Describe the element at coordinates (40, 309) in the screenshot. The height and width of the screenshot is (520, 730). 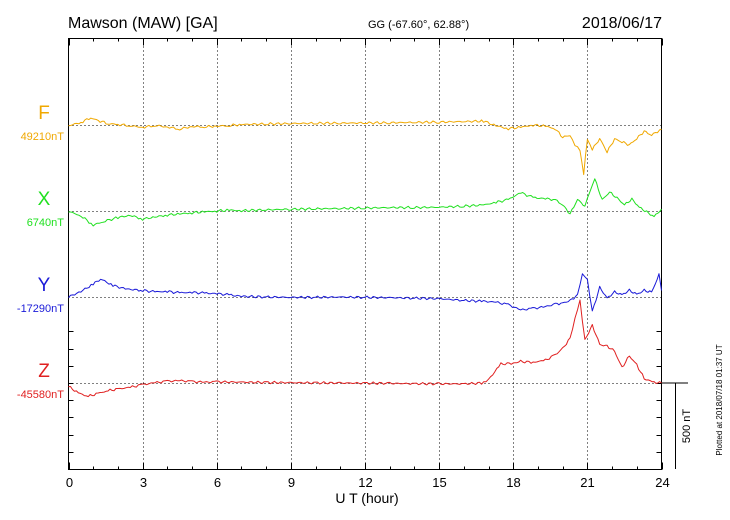
I see `baseline-label-y: -17290nT` at that location.